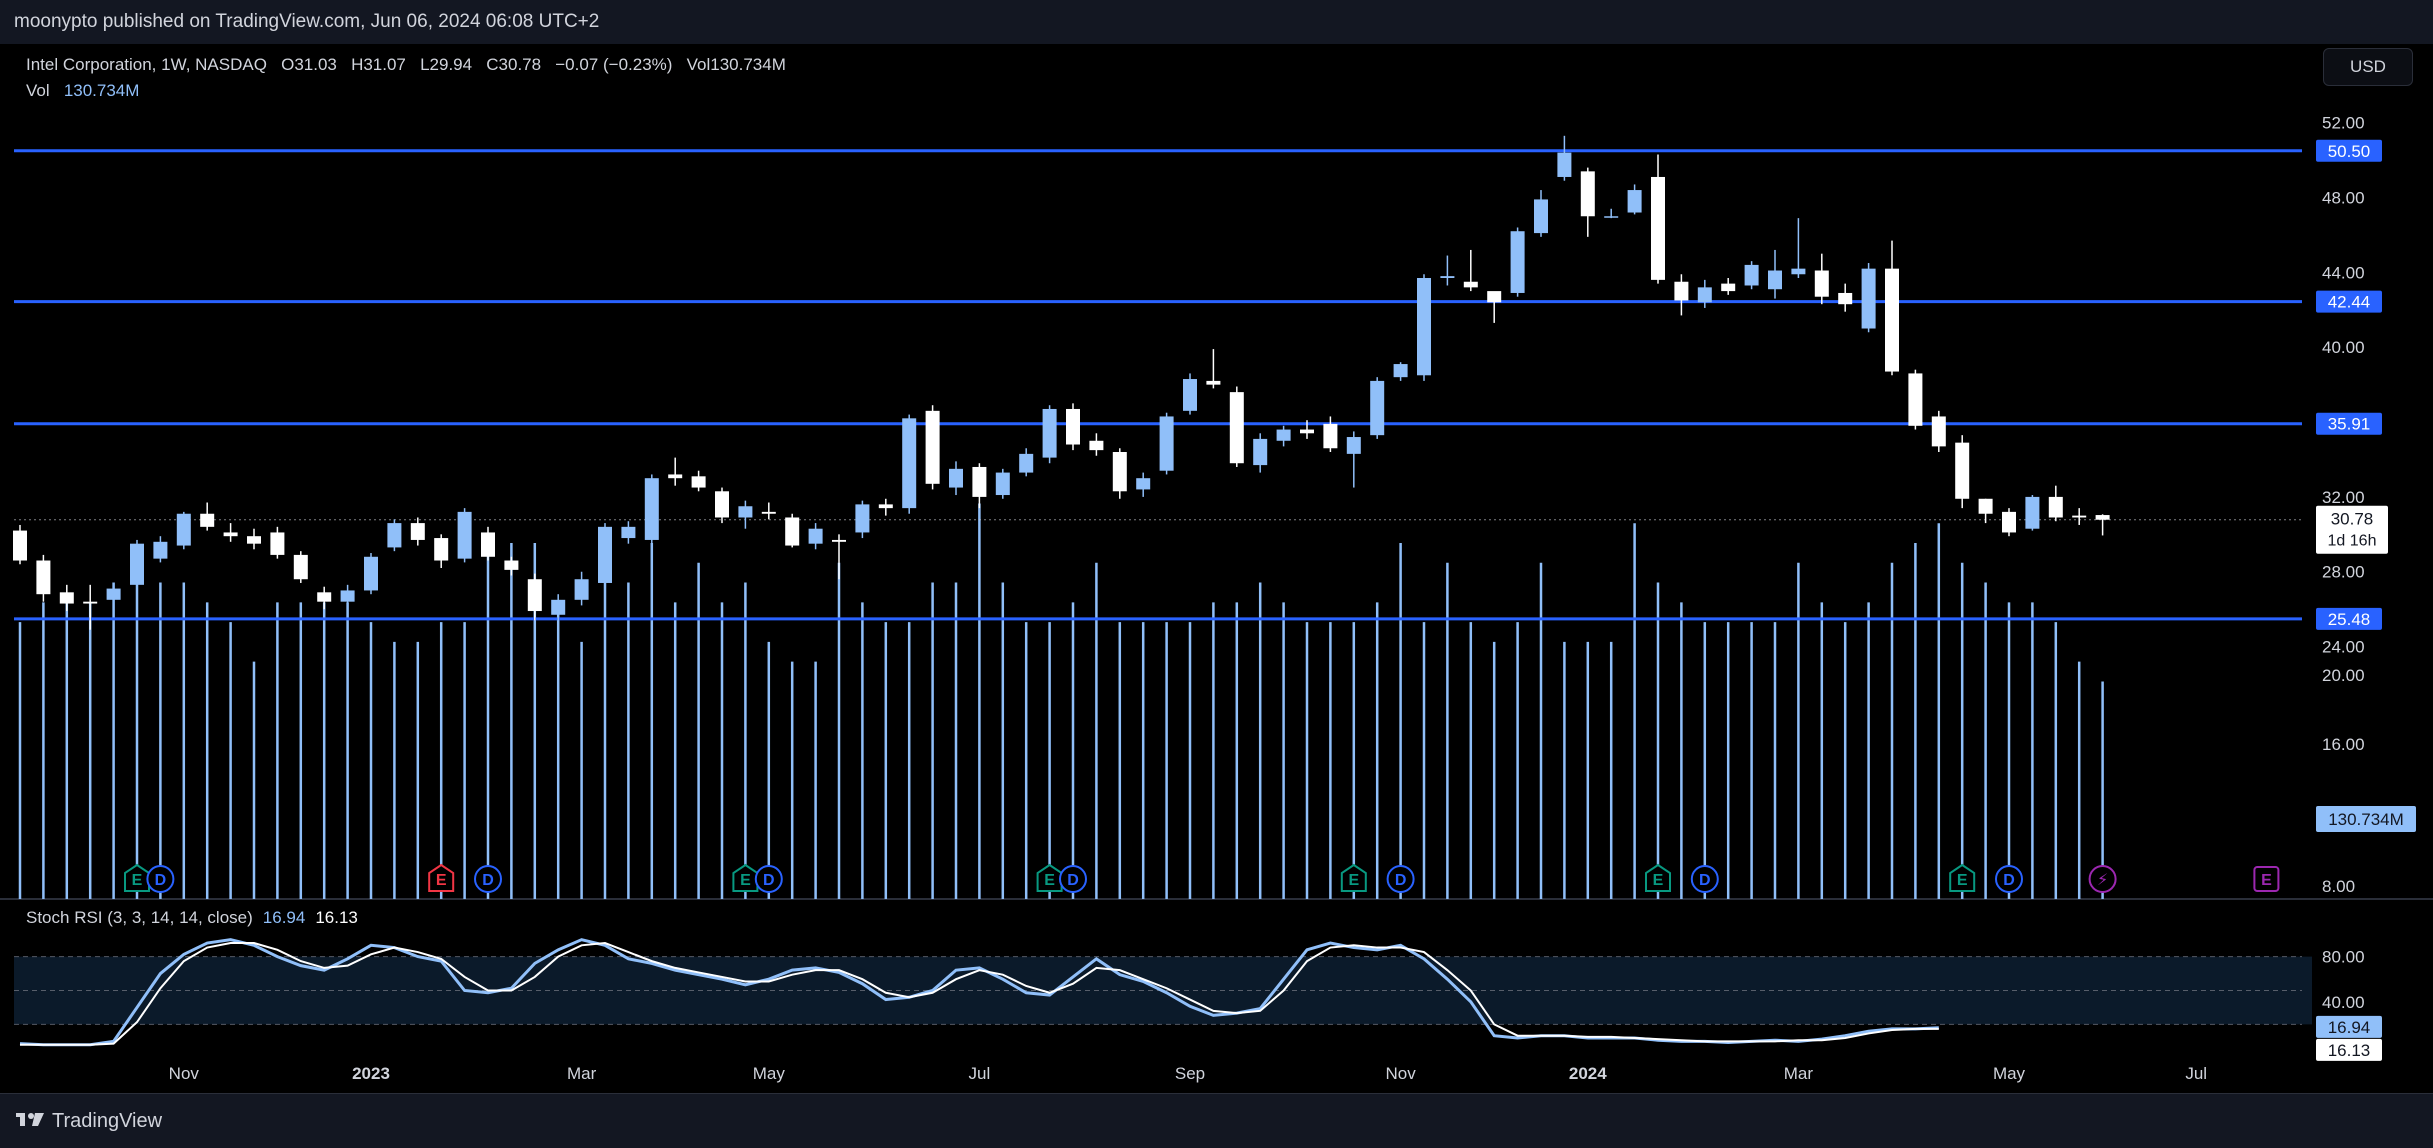 Image resolution: width=2433 pixels, height=1148 pixels. What do you see at coordinates (2343, 272) in the screenshot?
I see `price-tick-label: 44.00` at bounding box center [2343, 272].